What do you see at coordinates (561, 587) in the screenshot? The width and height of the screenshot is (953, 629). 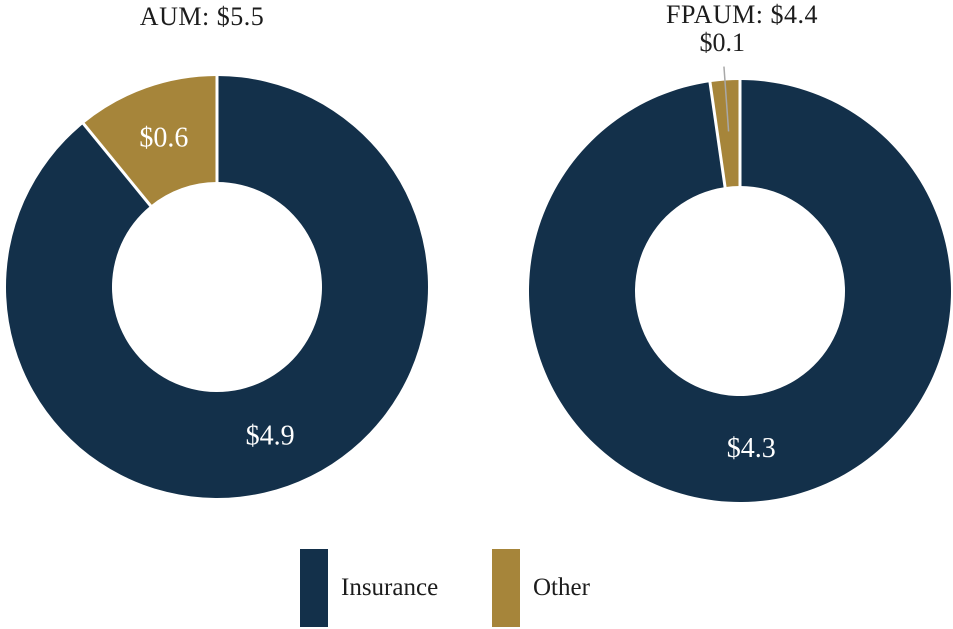 I see `legend-label-other: Other` at bounding box center [561, 587].